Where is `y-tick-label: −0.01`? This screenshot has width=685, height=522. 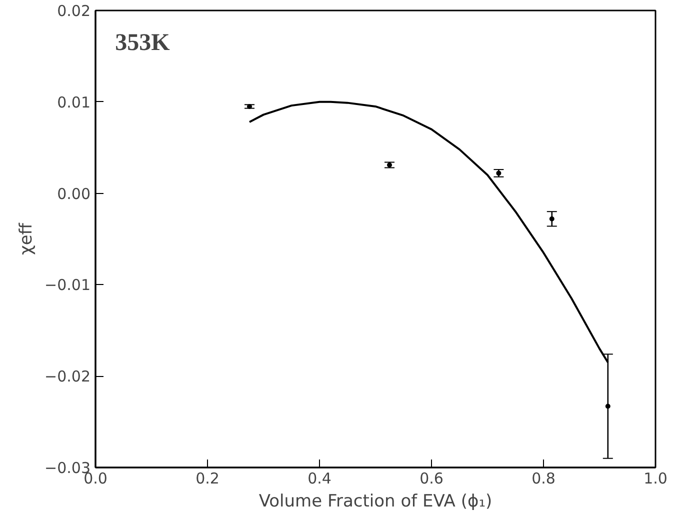 y-tick-label: −0.01 is located at coordinates (67, 285).